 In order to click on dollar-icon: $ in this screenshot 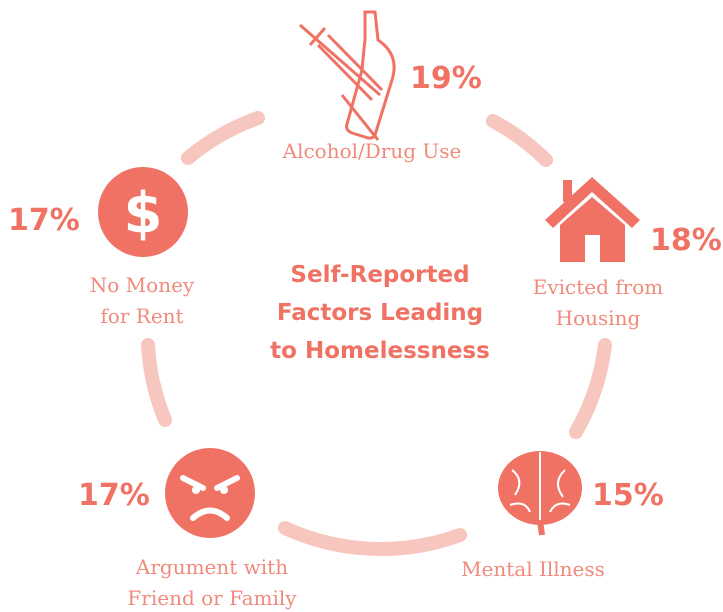, I will do `click(143, 212)`.